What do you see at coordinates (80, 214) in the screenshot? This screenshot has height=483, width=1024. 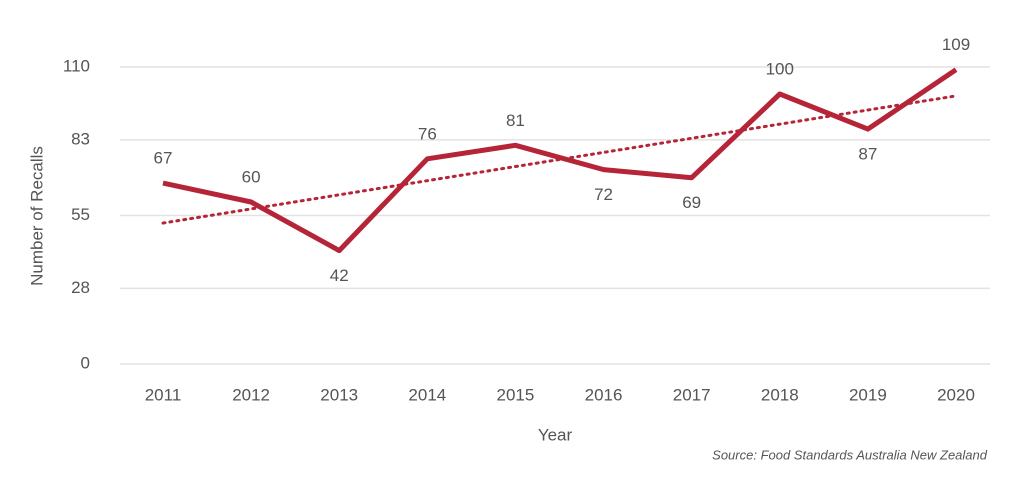 I see `y-tick-label: 55` at bounding box center [80, 214].